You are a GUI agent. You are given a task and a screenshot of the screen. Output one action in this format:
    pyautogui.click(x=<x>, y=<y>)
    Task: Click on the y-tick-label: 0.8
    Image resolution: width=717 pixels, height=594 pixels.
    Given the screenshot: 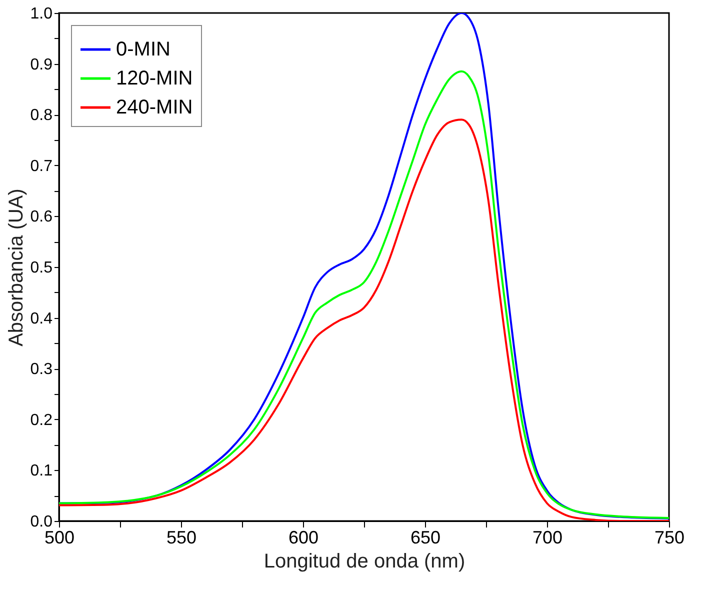 What is the action you would take?
    pyautogui.click(x=41, y=115)
    